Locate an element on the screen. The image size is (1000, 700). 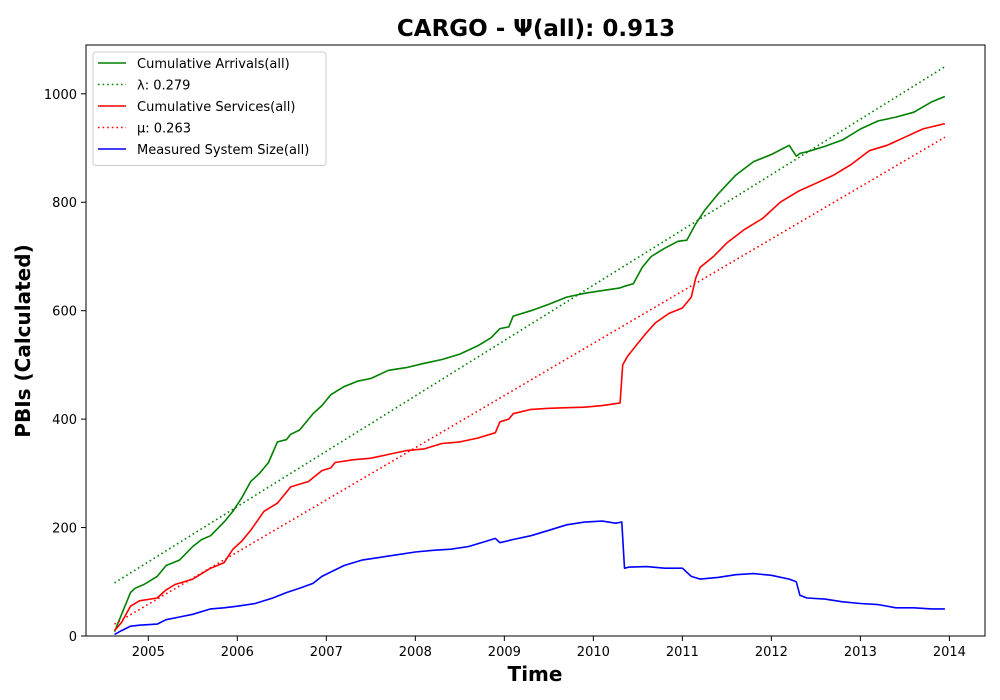
y-axis-title: PBIs (Calculated) is located at coordinates (23, 340).